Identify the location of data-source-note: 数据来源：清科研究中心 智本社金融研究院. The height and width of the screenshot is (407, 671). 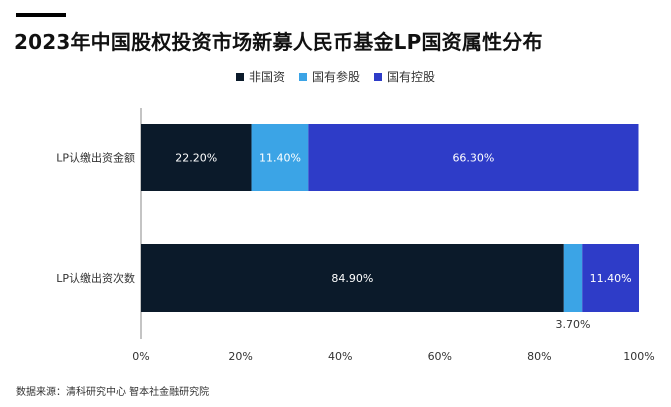
(113, 392).